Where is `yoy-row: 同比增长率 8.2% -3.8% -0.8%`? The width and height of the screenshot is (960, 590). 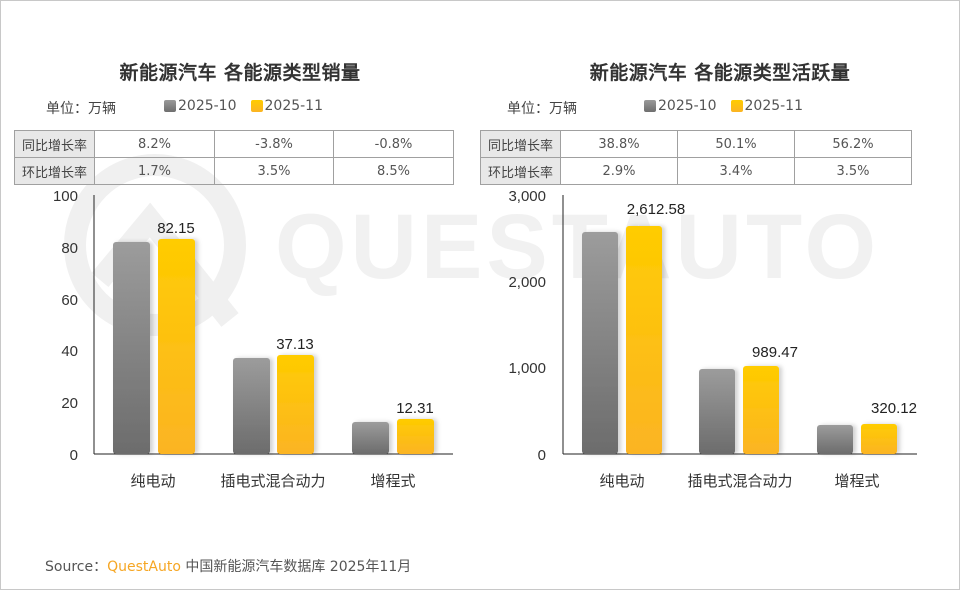
yoy-row: 同比增长率 8.2% -3.8% -0.8% is located at coordinates (234, 144).